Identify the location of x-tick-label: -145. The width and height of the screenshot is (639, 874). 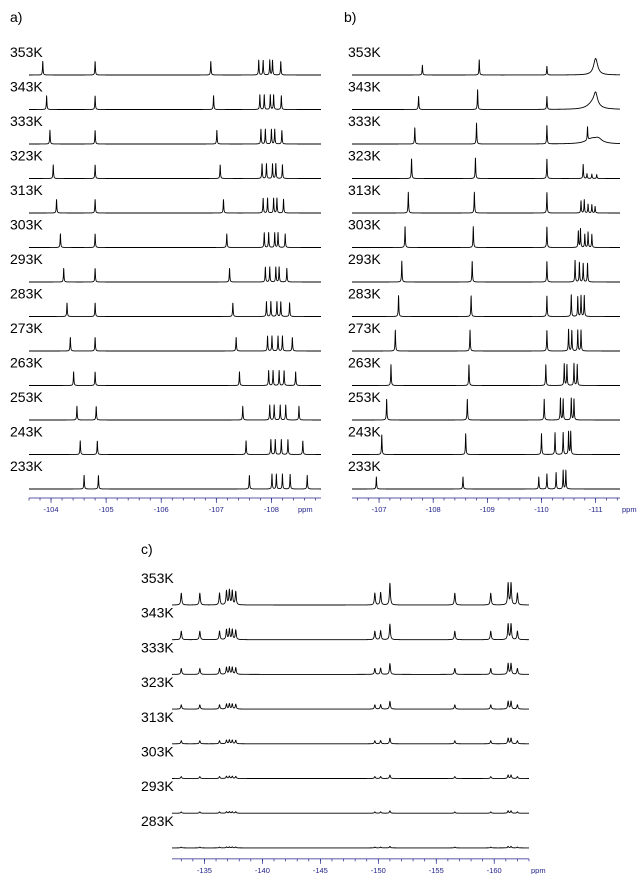
(320, 870).